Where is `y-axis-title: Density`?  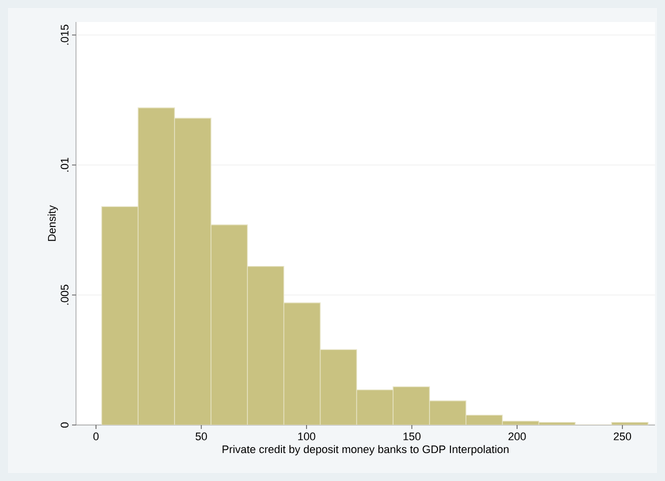
y-axis-title: Density is located at coordinates (53, 223).